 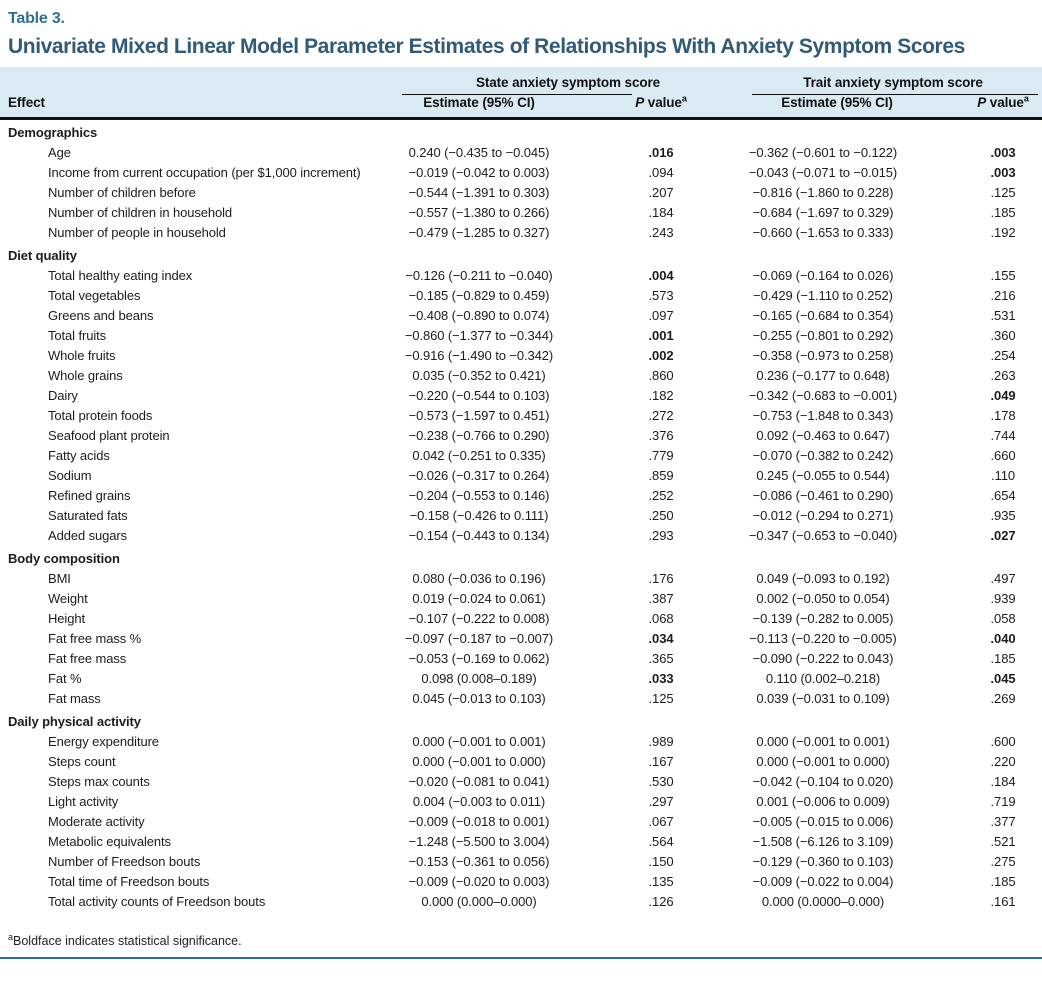 I want to click on state-p-value: .068, so click(x=661, y=618).